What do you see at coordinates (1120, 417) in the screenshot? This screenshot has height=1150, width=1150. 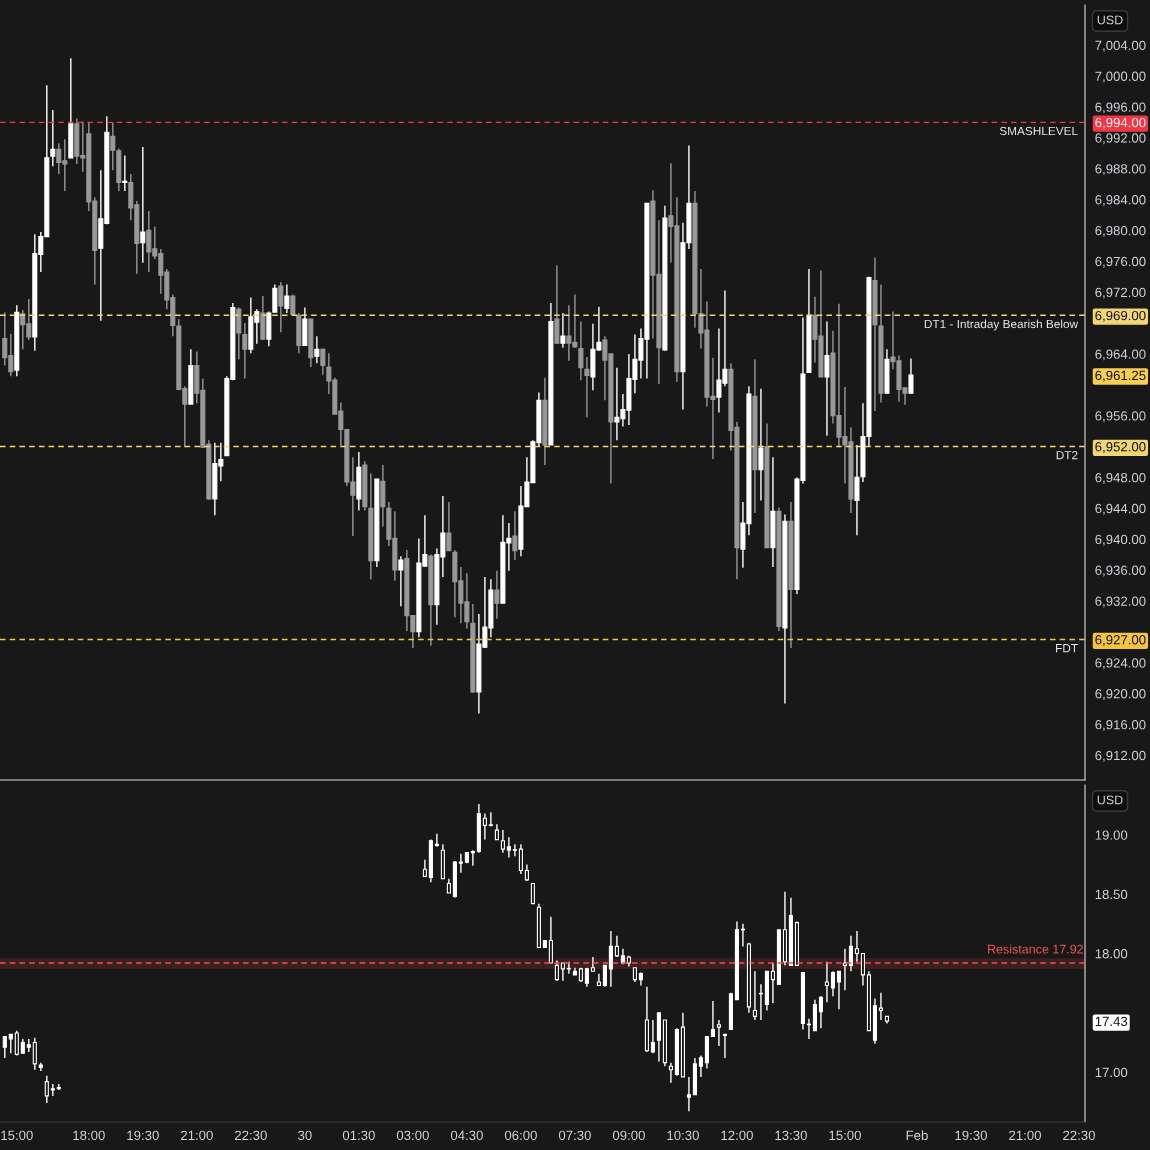 I see `y-tick-label: 6,956.00` at bounding box center [1120, 417].